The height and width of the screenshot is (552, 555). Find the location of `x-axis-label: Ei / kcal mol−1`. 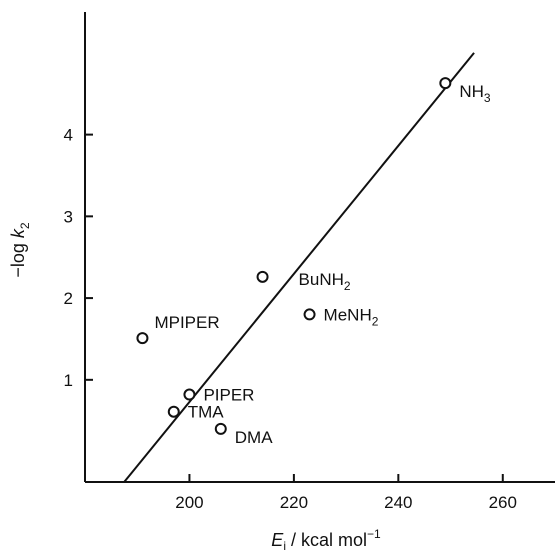

x-axis-label: Ei / kcal mol−1 is located at coordinates (326, 539).